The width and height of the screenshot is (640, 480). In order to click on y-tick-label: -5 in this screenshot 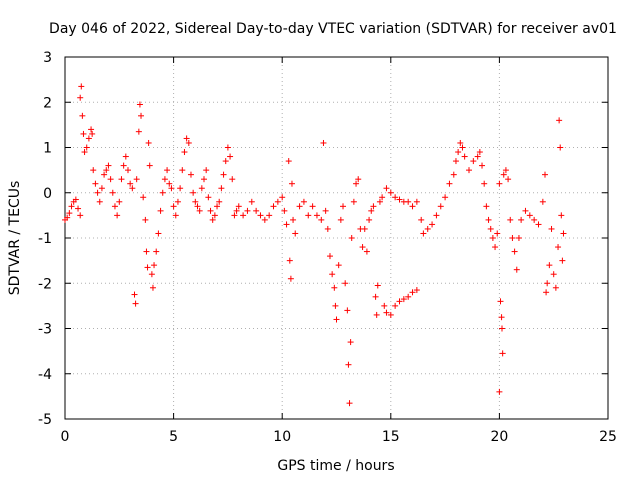, I will do `click(45, 420)`.